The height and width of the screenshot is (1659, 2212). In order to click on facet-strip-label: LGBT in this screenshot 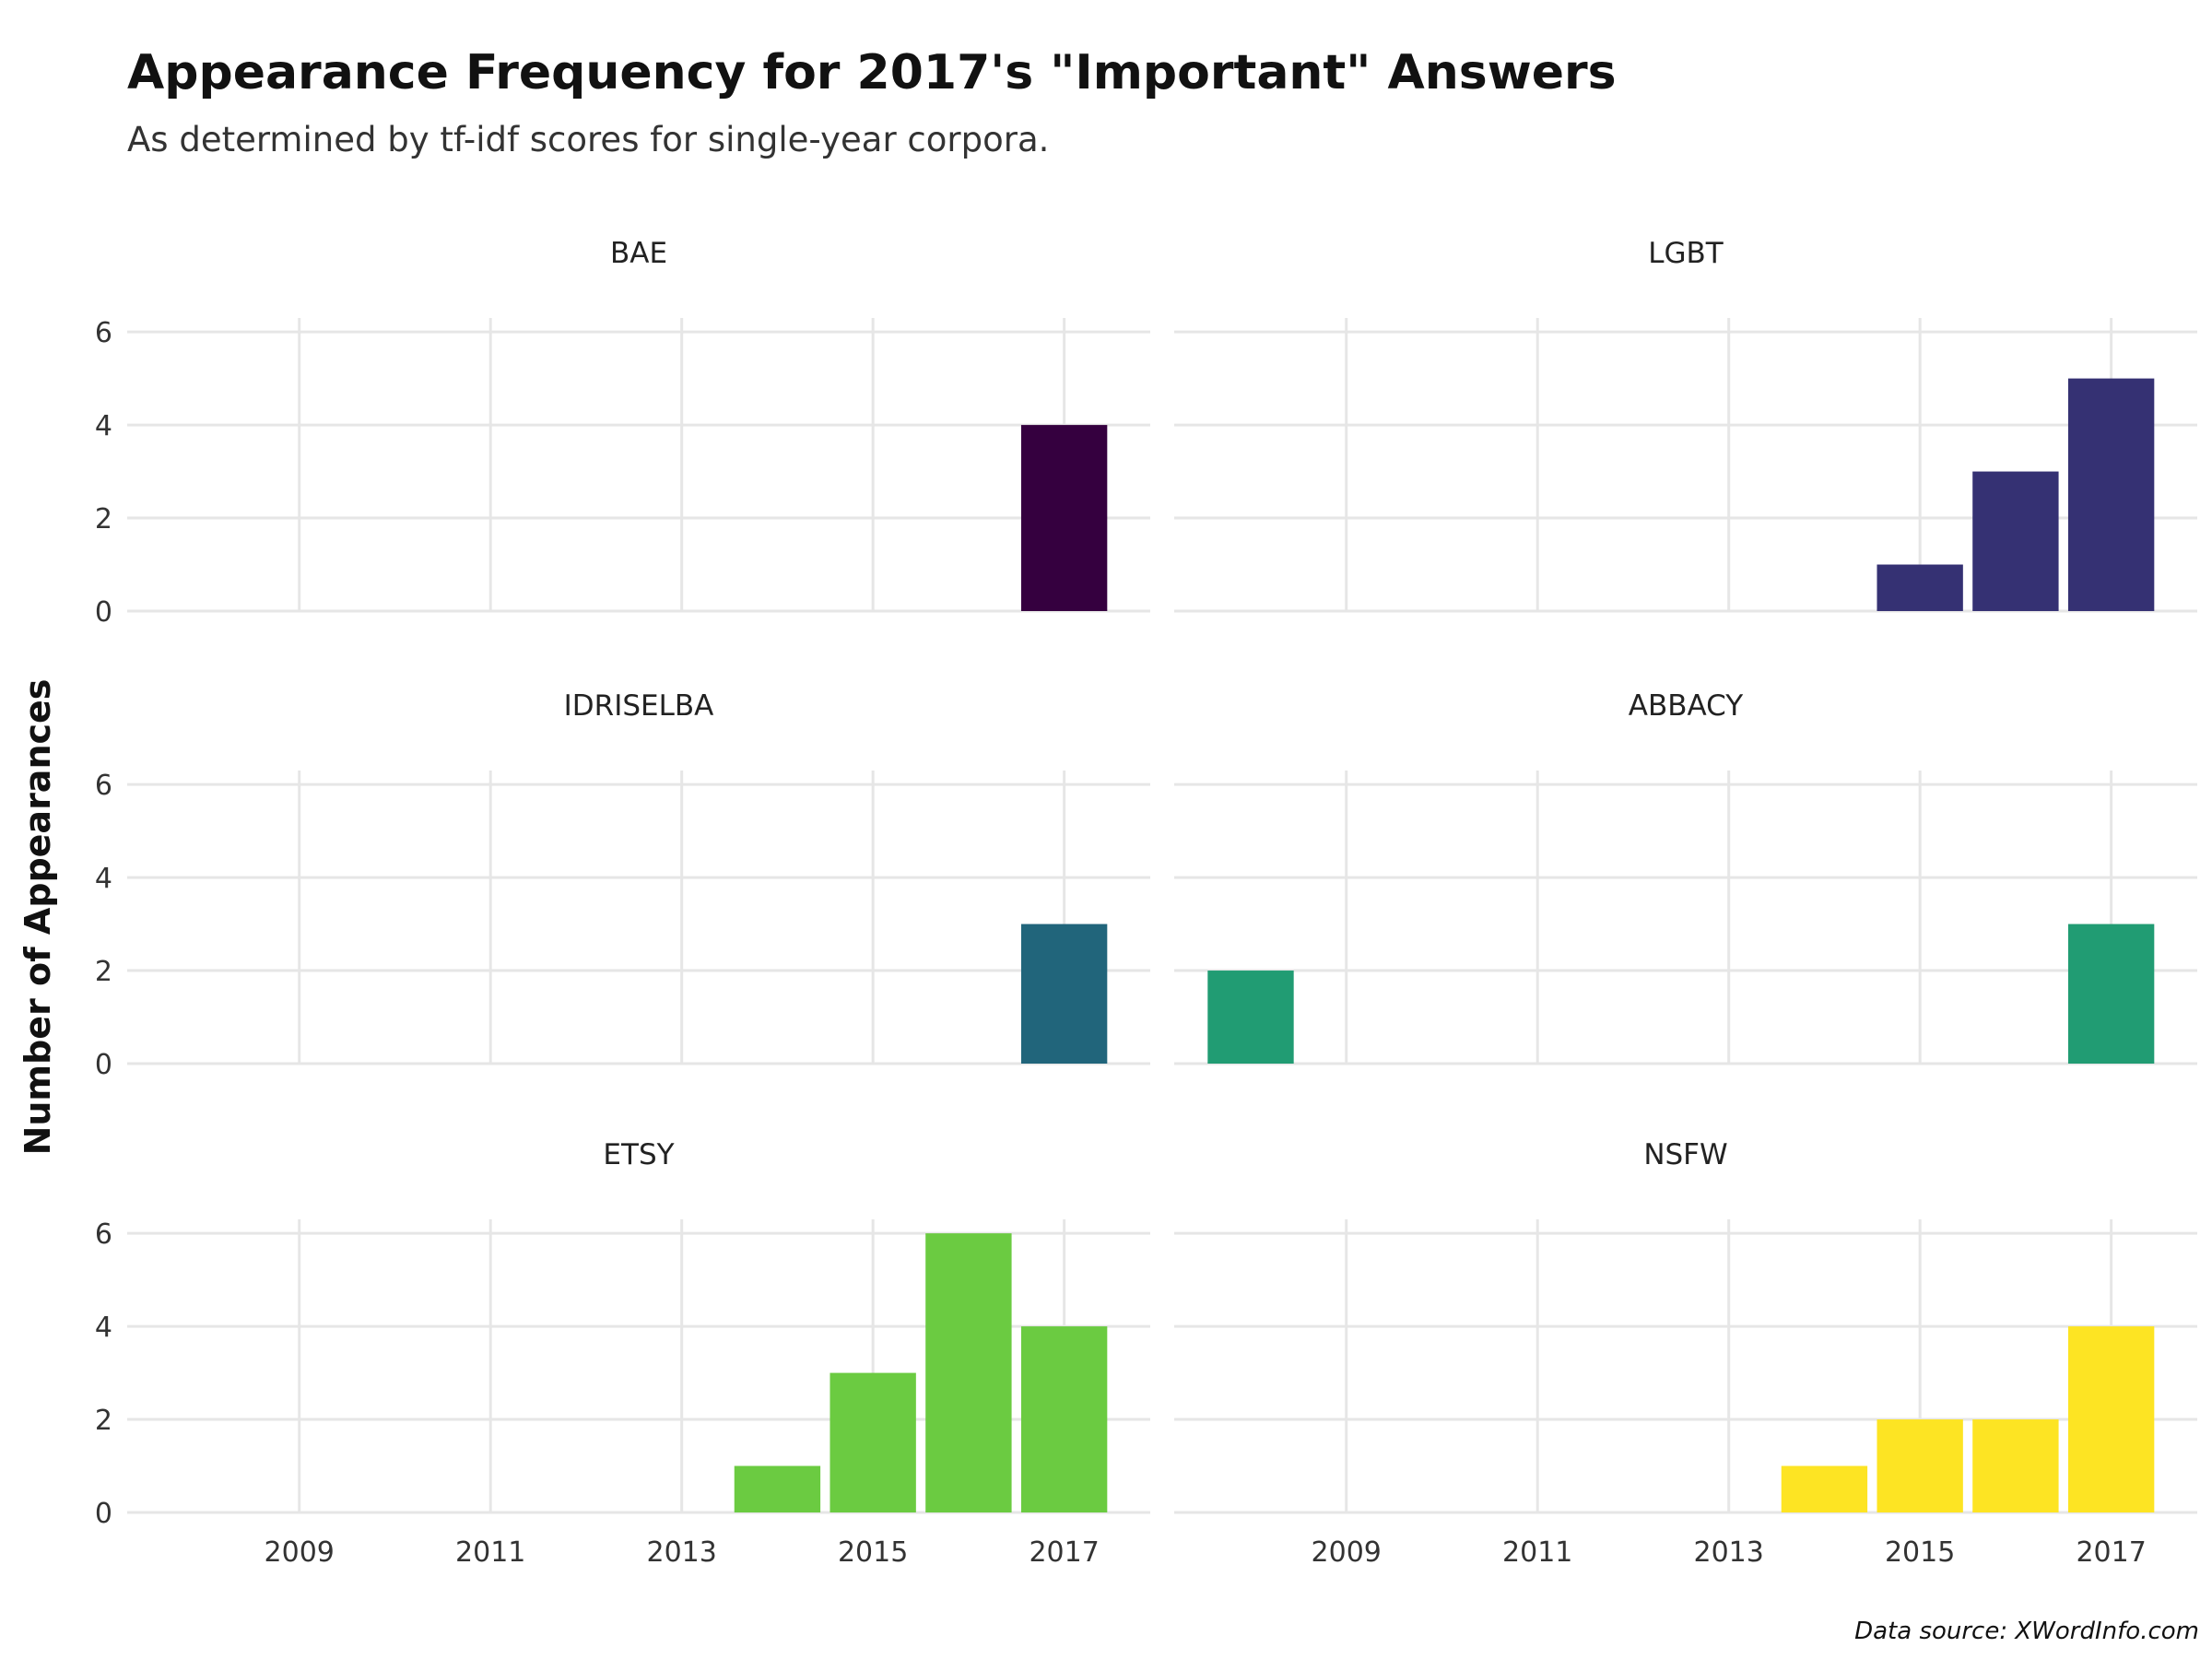, I will do `click(1686, 253)`.